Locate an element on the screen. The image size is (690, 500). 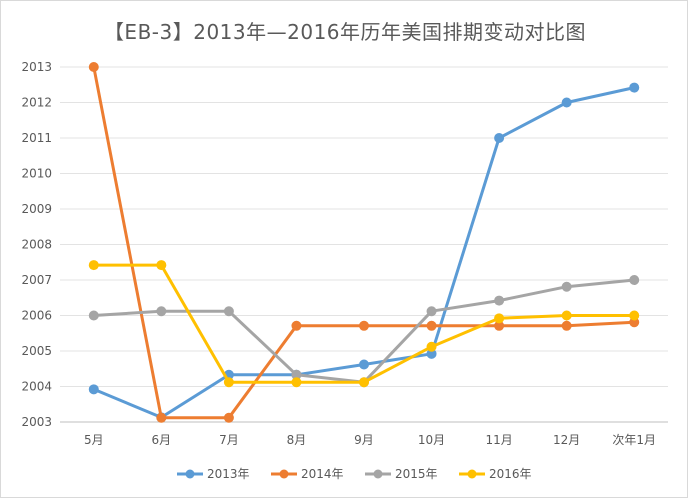
y-tick-label: 2010 is located at coordinates (36, 174).